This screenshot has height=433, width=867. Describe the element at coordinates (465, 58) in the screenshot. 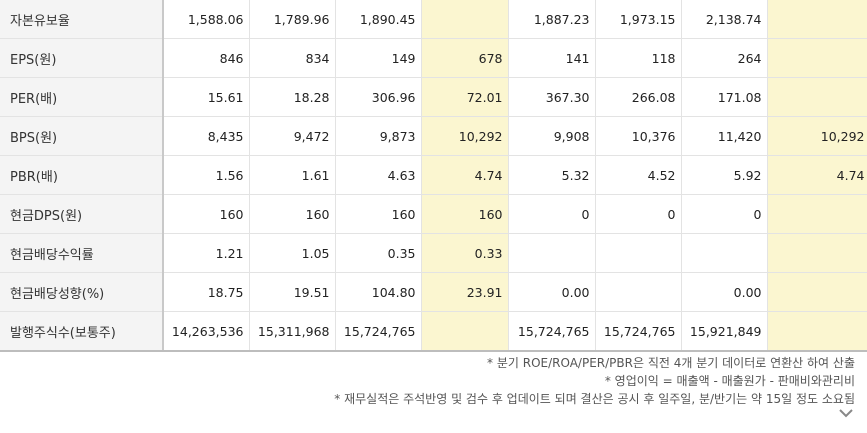

I see `value-cell: 678` at that location.